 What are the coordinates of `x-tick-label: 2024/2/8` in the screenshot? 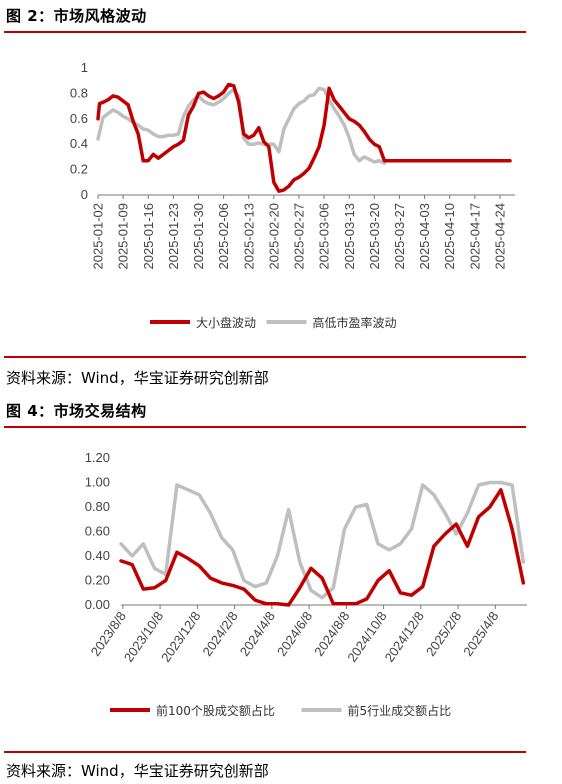 It's located at (219, 634).